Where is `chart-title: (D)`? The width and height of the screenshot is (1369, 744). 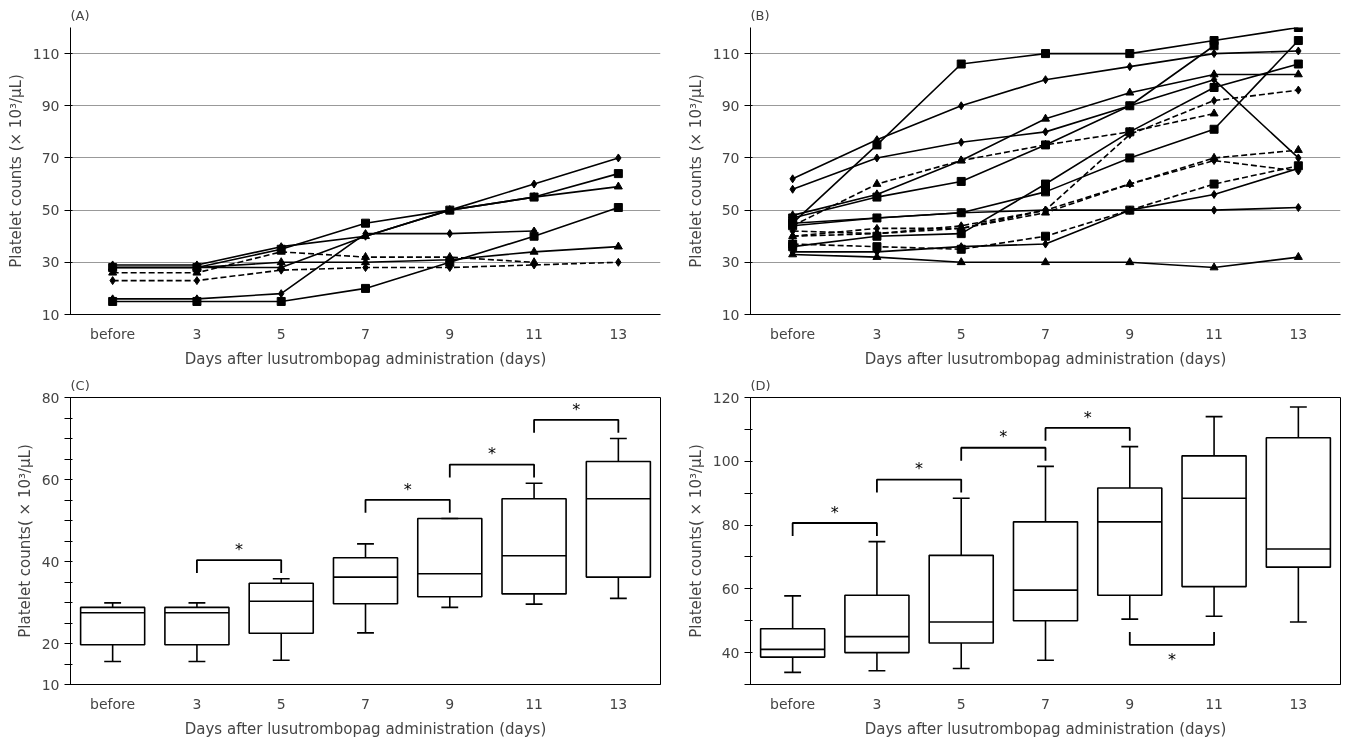
chart-title: (D) is located at coordinates (760, 385).